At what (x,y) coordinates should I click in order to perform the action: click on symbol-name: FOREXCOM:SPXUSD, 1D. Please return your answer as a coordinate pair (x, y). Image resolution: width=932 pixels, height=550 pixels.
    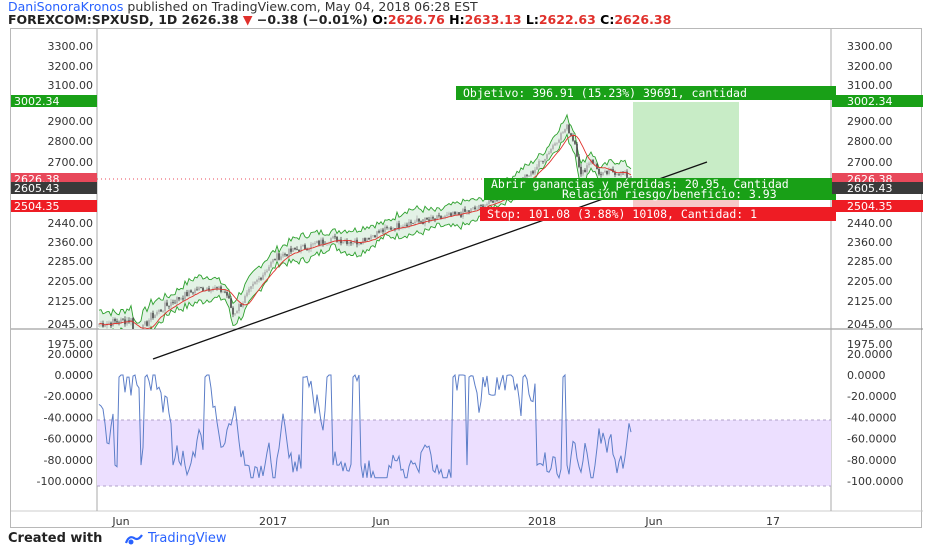
    Looking at the image, I should click on (93, 19).